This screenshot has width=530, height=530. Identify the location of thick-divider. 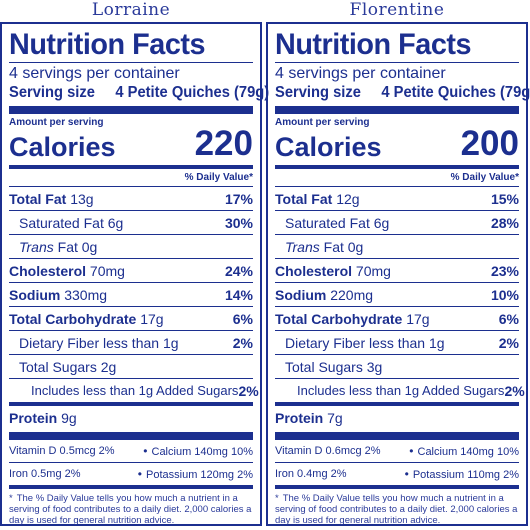
(131, 436).